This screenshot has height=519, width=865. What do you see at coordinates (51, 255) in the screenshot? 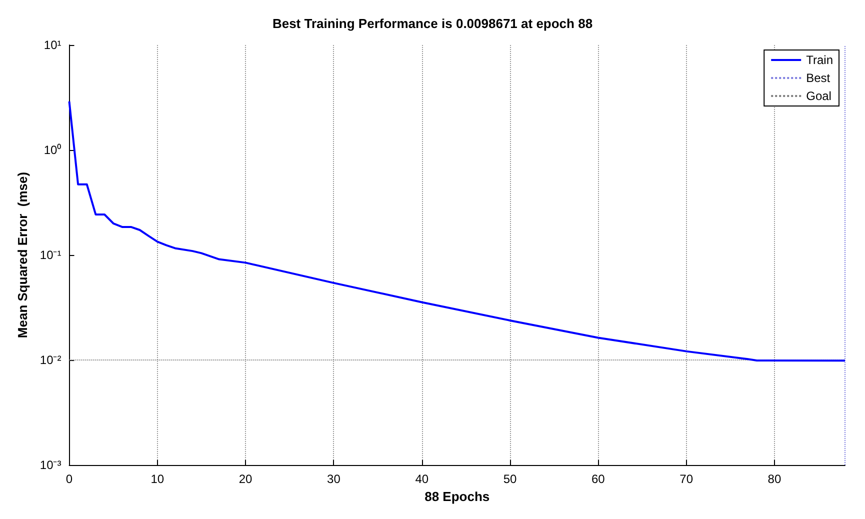
I see `y-tick-label: 10⁻¹` at bounding box center [51, 255].